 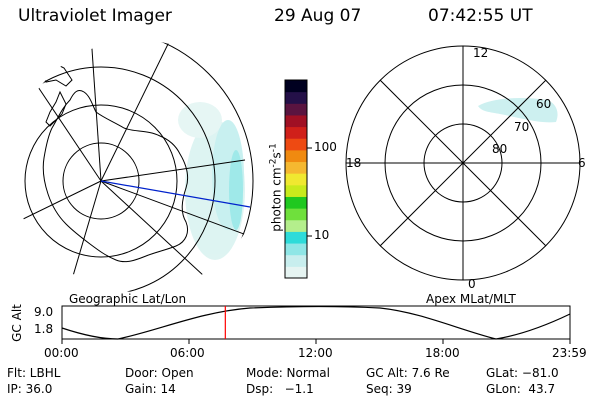 I want to click on altitude-ytick-high: 9.0, so click(x=44, y=312).